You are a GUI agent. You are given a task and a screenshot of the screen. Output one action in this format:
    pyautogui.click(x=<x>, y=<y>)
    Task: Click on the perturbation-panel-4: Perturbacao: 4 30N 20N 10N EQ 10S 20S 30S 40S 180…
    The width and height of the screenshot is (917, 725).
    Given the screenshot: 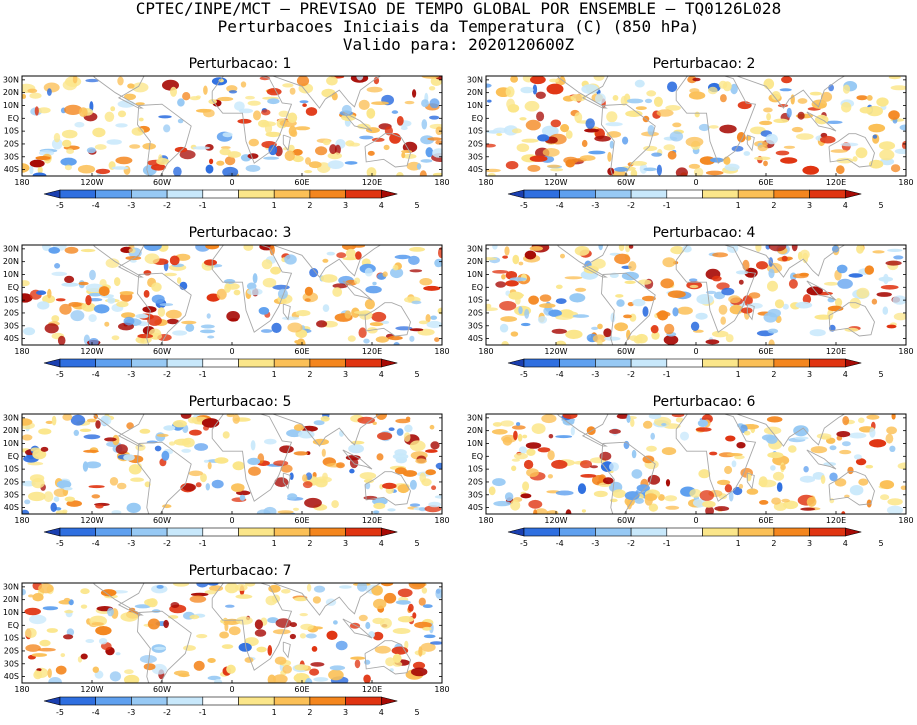 What is the action you would take?
    pyautogui.click(x=692, y=306)
    